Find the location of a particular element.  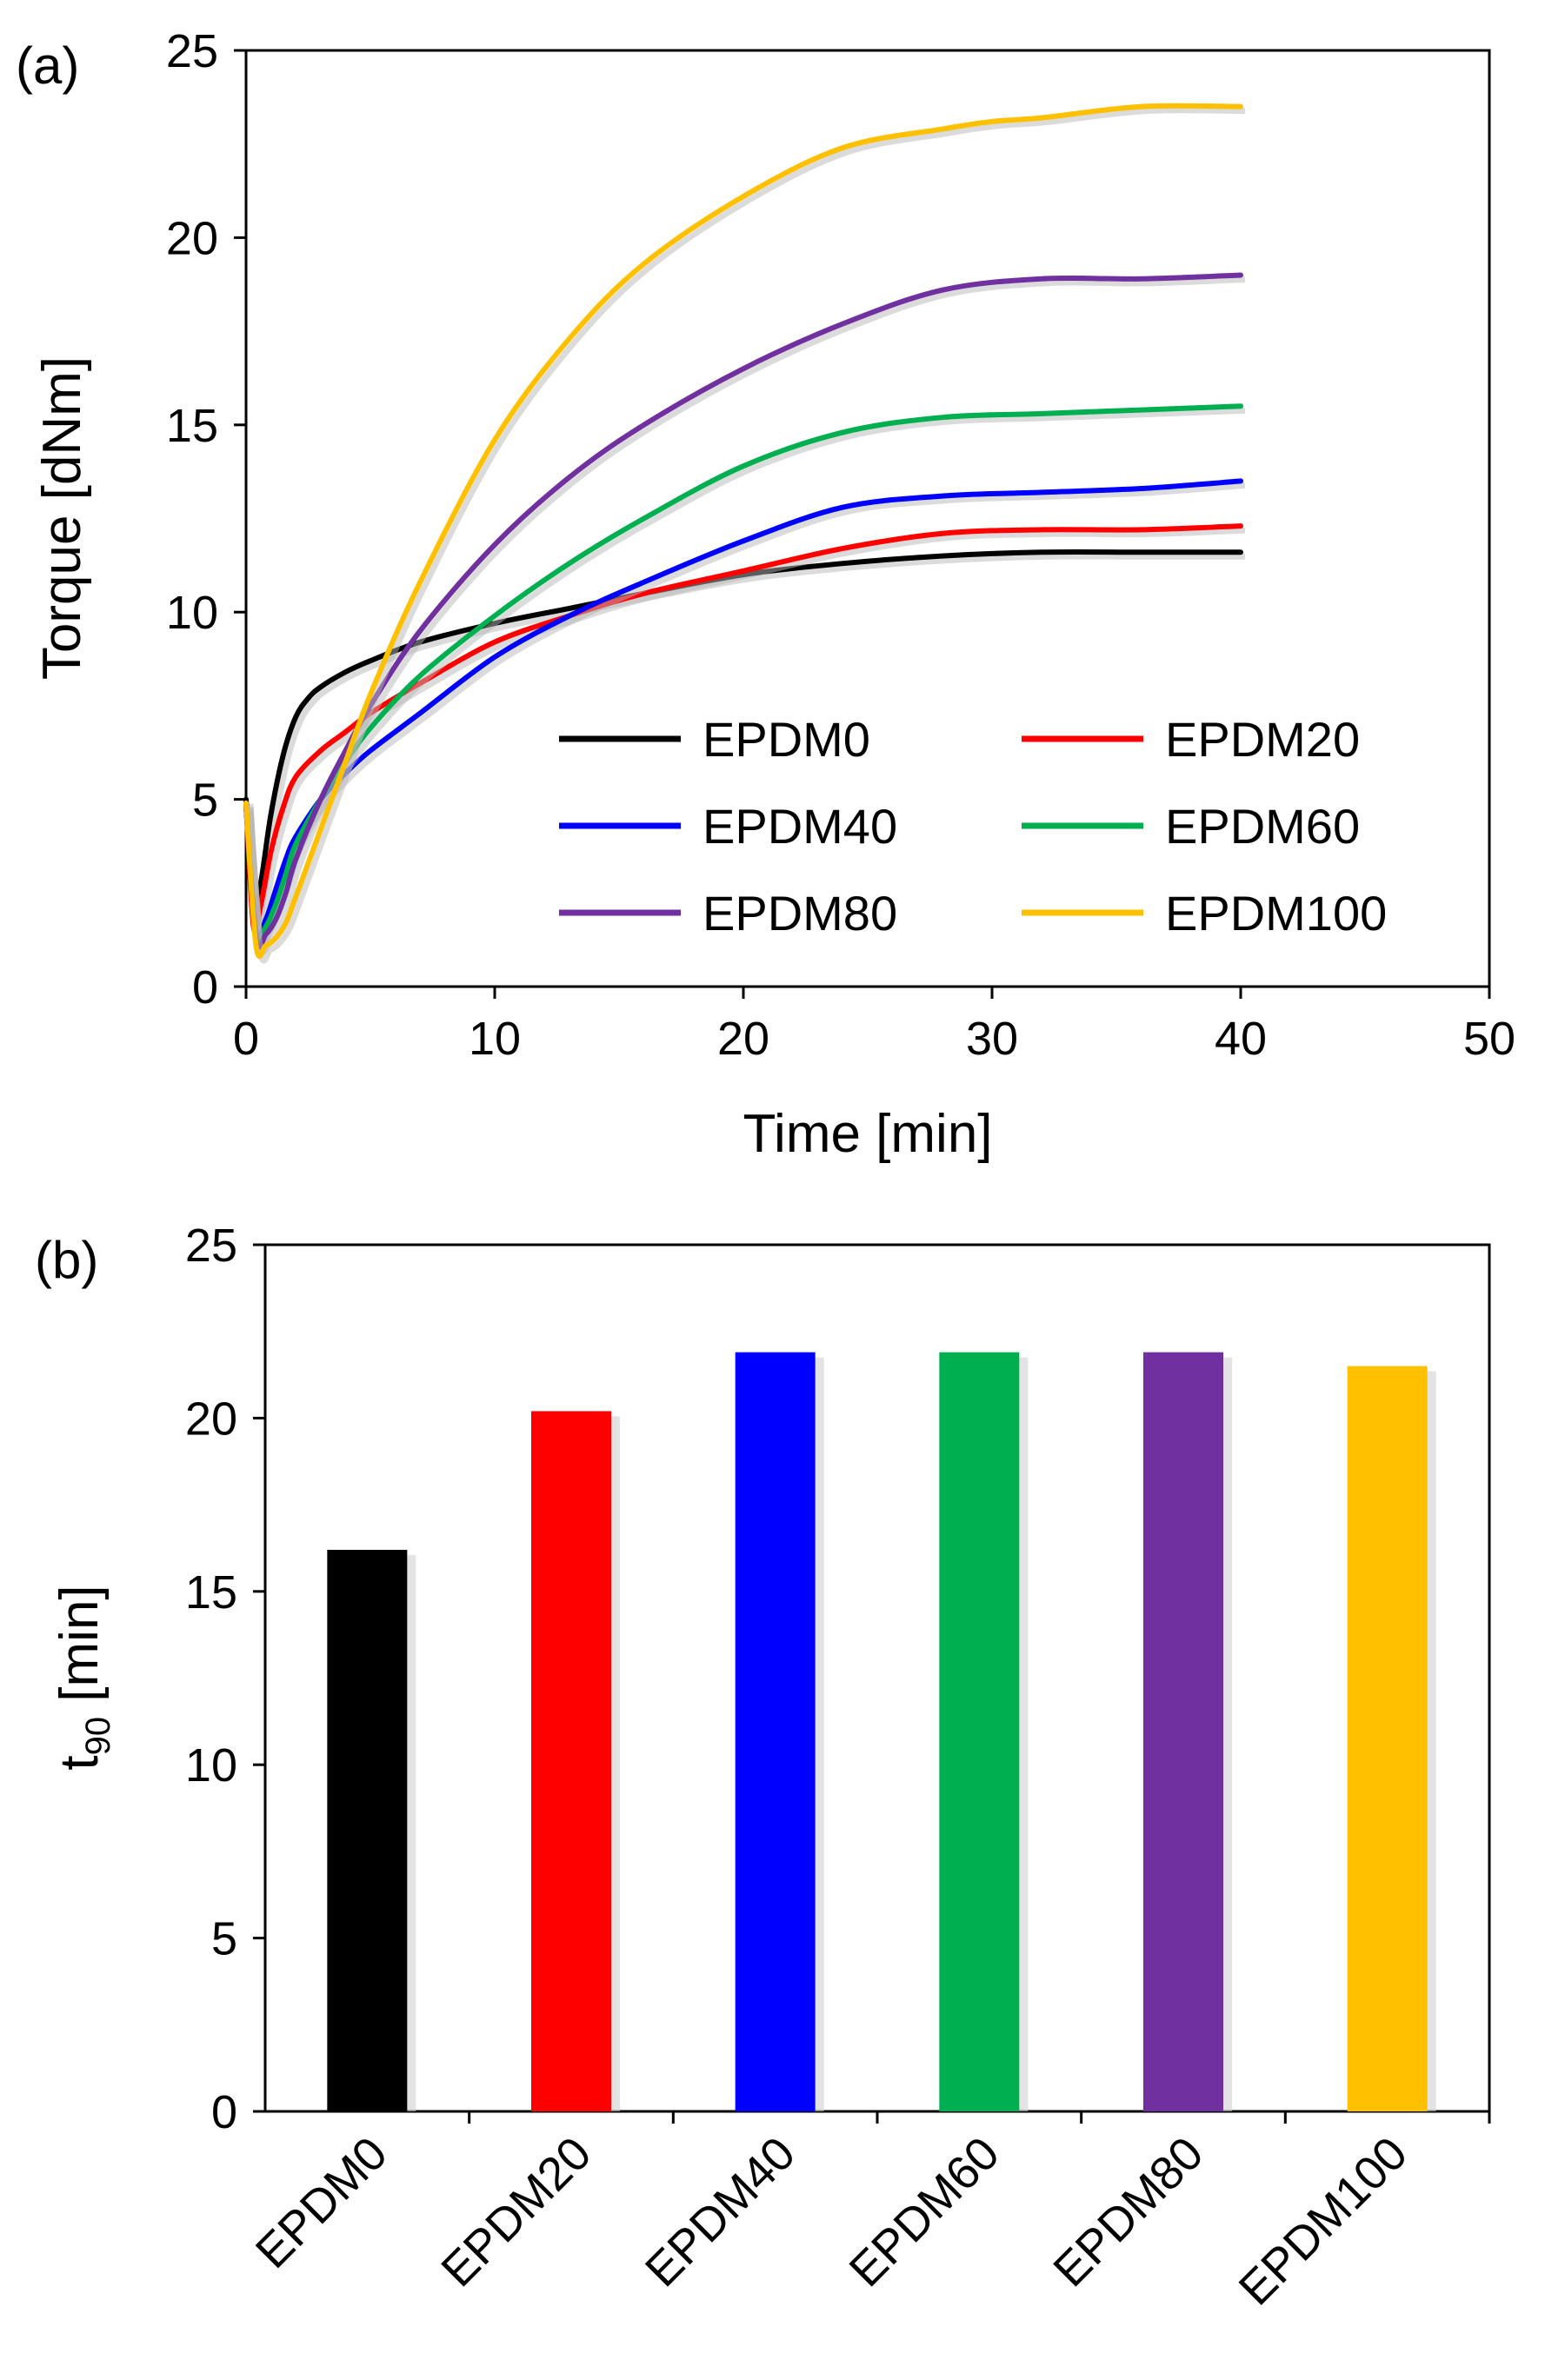

category-label-epdm80: EPDM80 is located at coordinates (1128, 2212).